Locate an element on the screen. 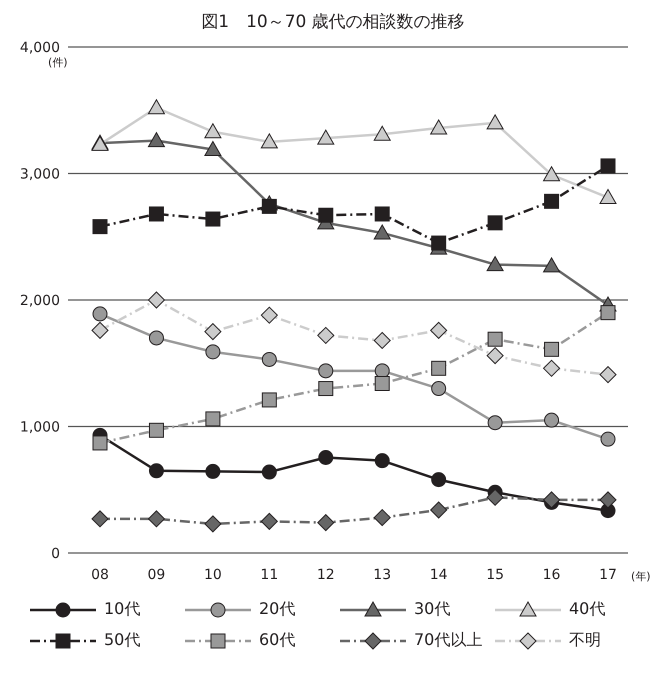  x-tick-label: 16 is located at coordinates (551, 574).